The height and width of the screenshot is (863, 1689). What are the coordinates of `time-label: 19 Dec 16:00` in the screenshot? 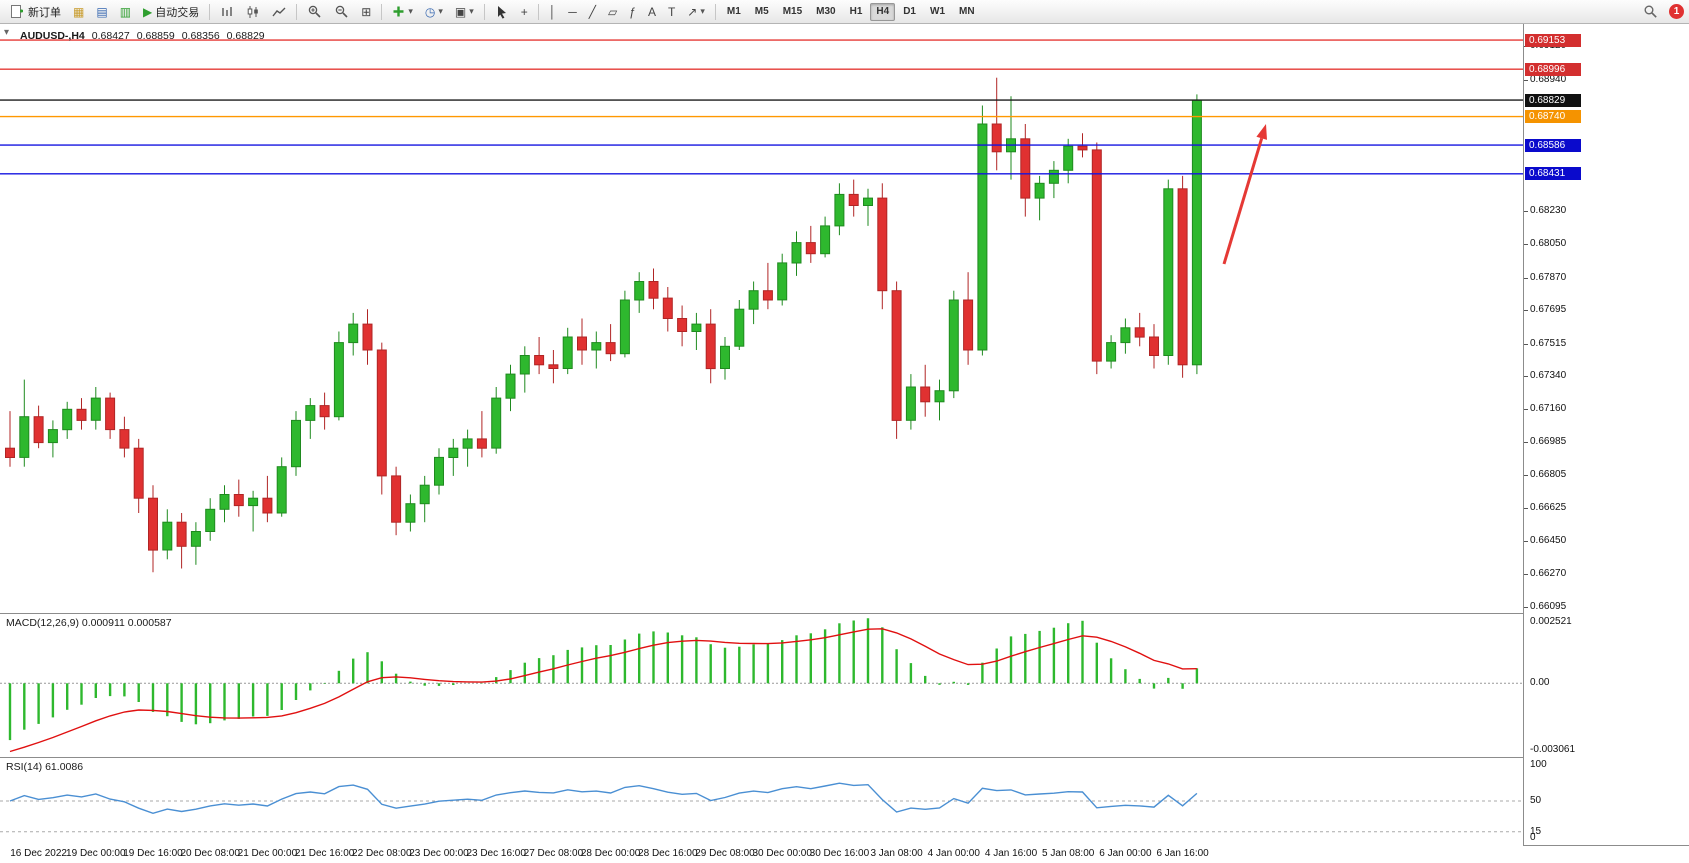 It's located at (153, 853).